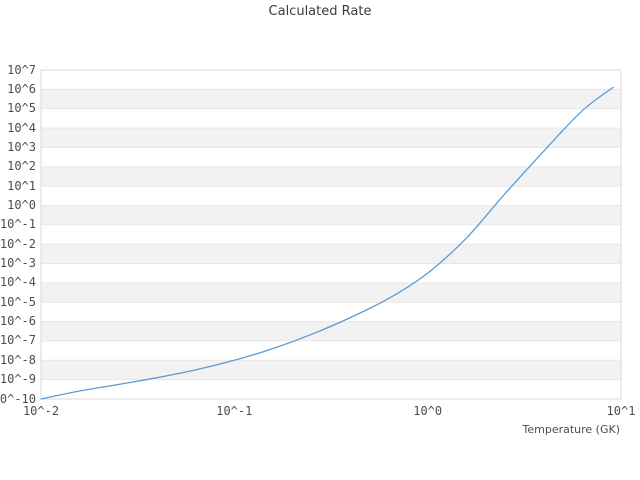 The width and height of the screenshot is (640, 480). What do you see at coordinates (18, 301) in the screenshot?
I see `y-tick-label: 10^-5` at bounding box center [18, 301].